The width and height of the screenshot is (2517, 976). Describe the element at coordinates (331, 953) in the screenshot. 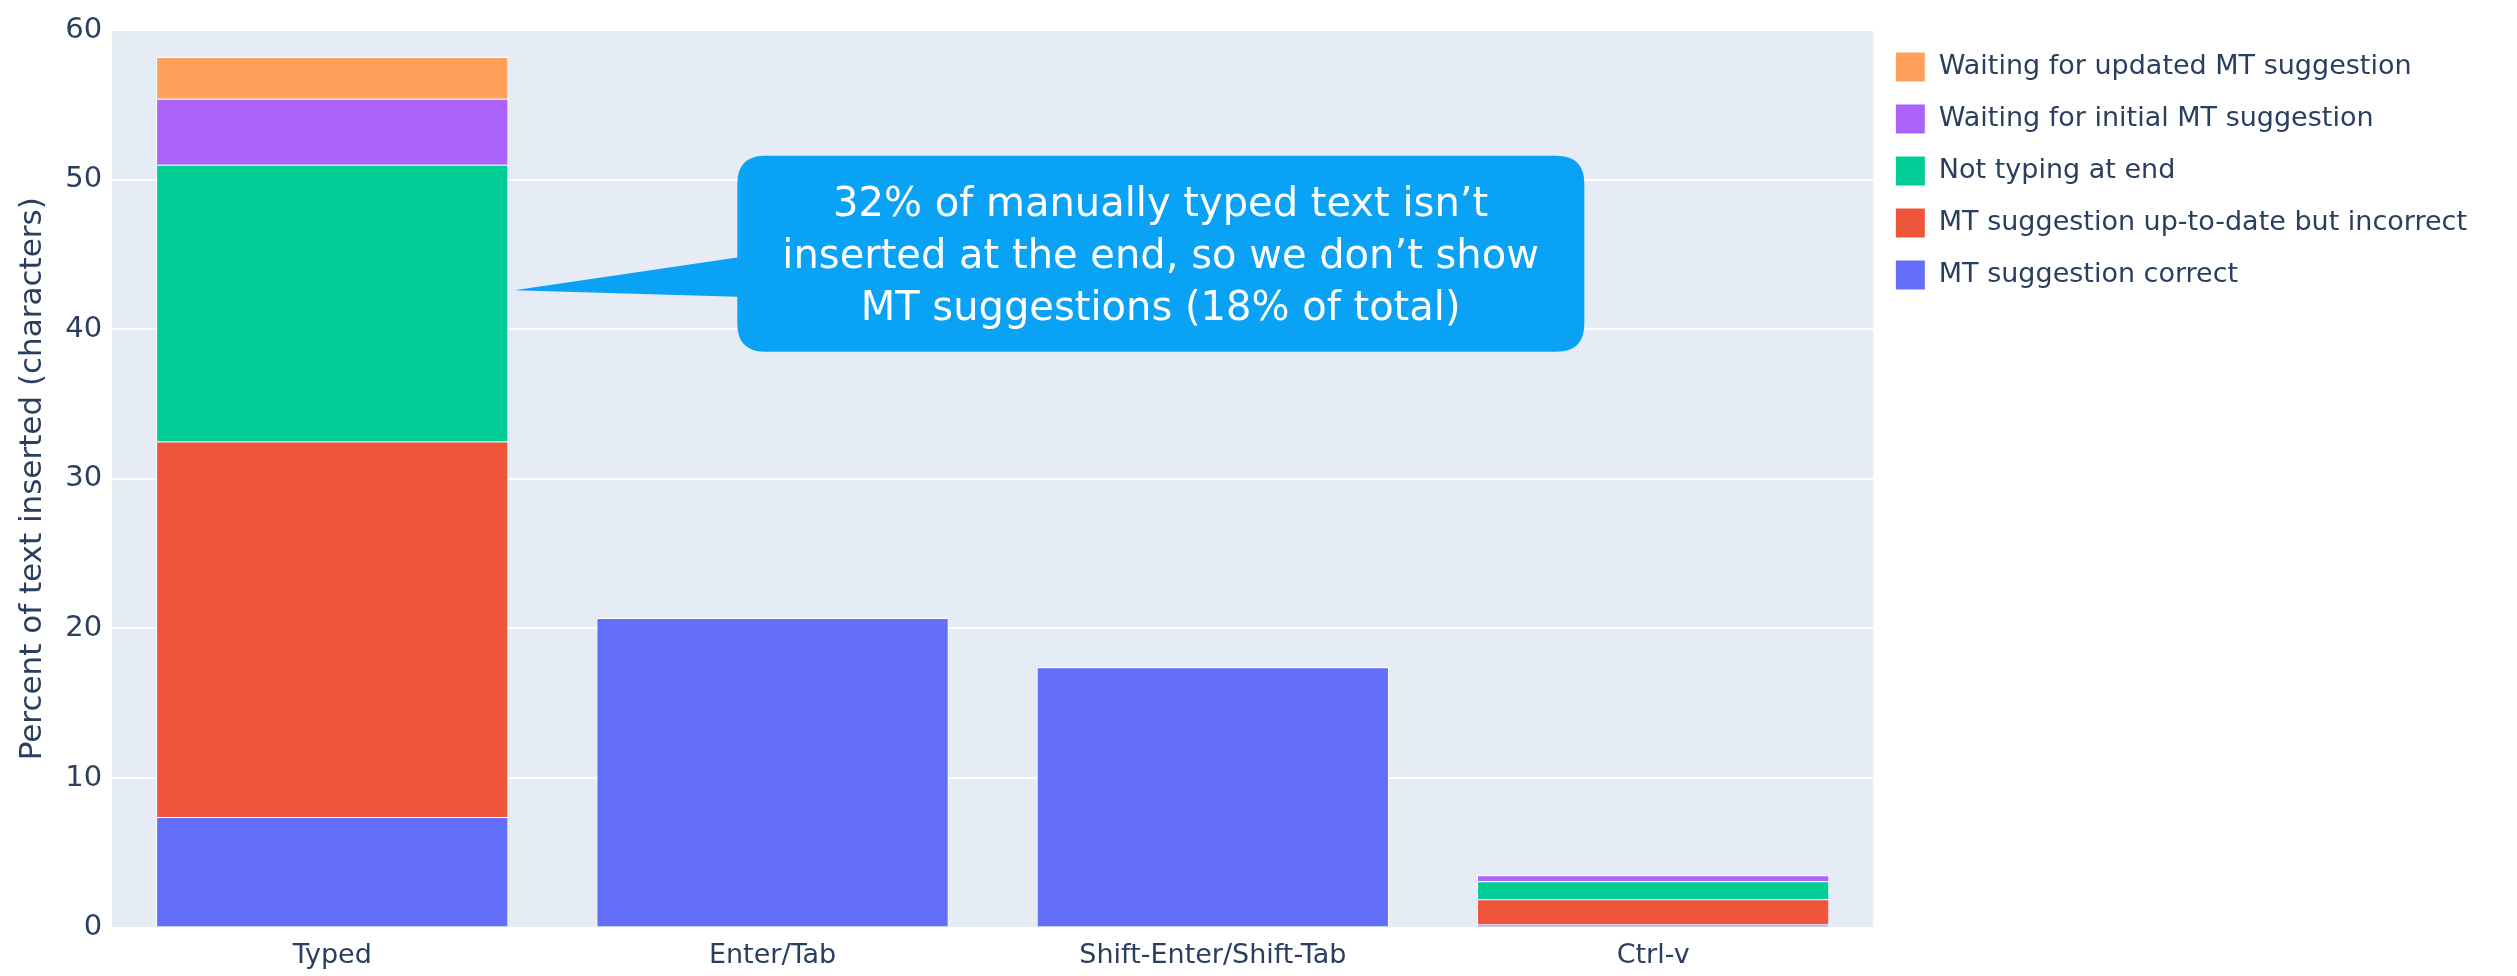

I see `x-tick-label: Typed` at that location.